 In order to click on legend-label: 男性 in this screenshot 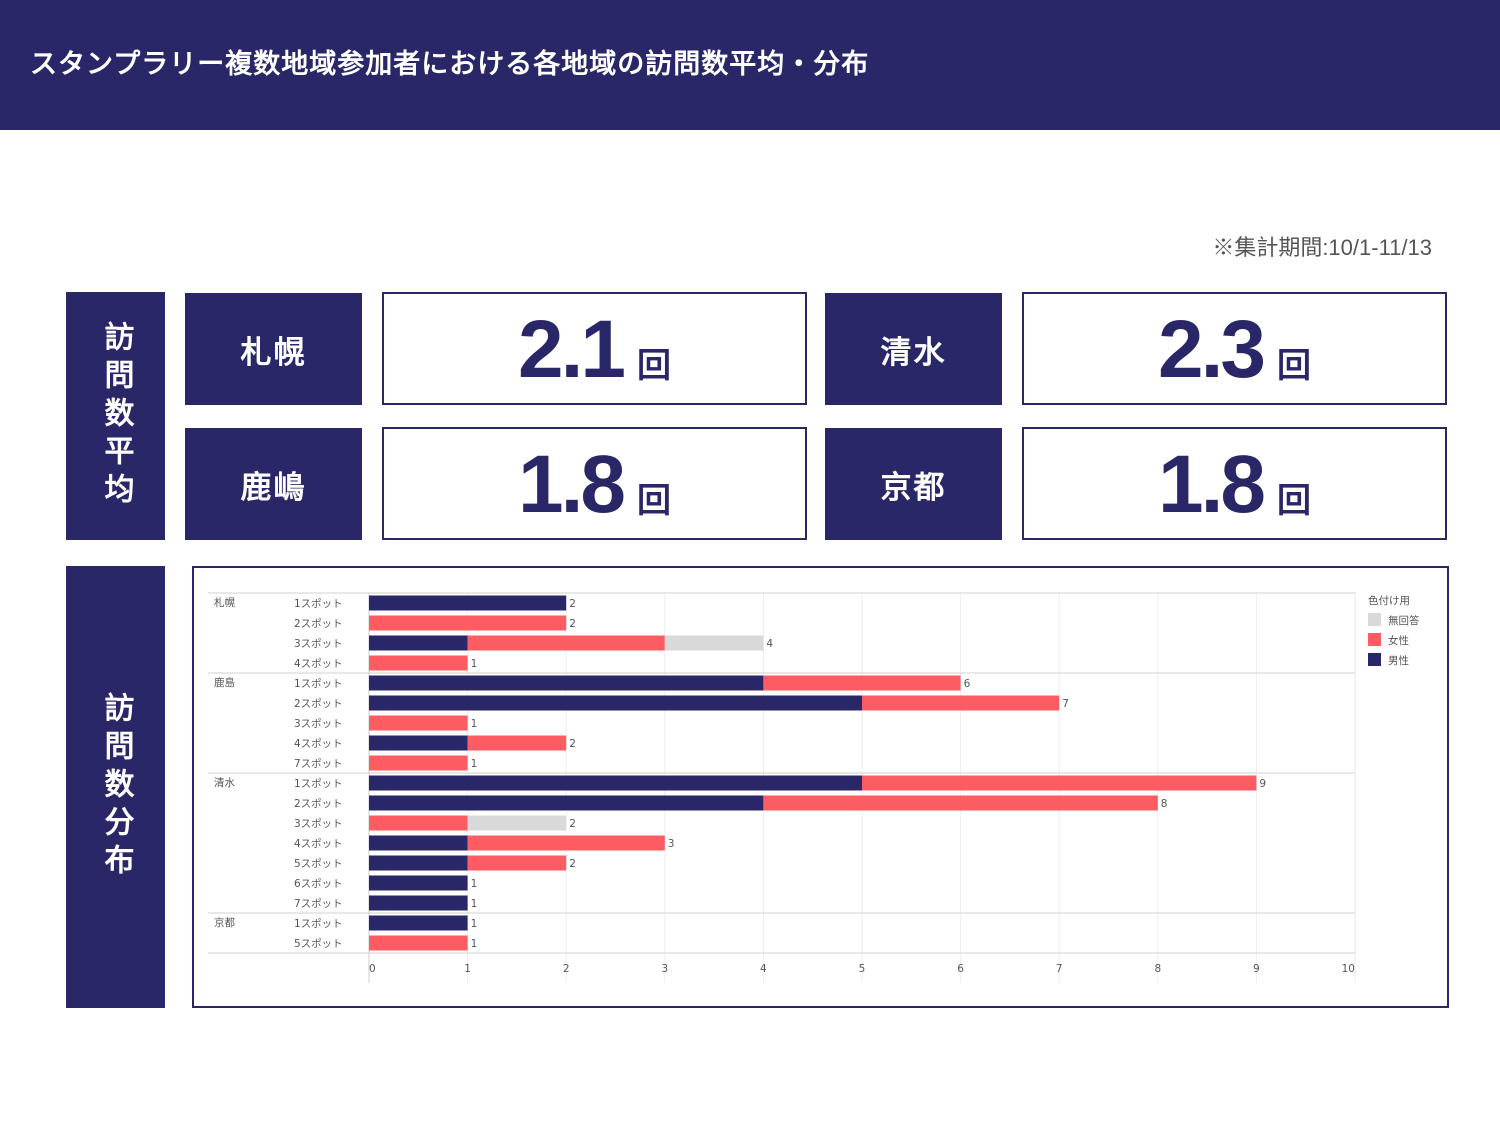, I will do `click(1398, 660)`.